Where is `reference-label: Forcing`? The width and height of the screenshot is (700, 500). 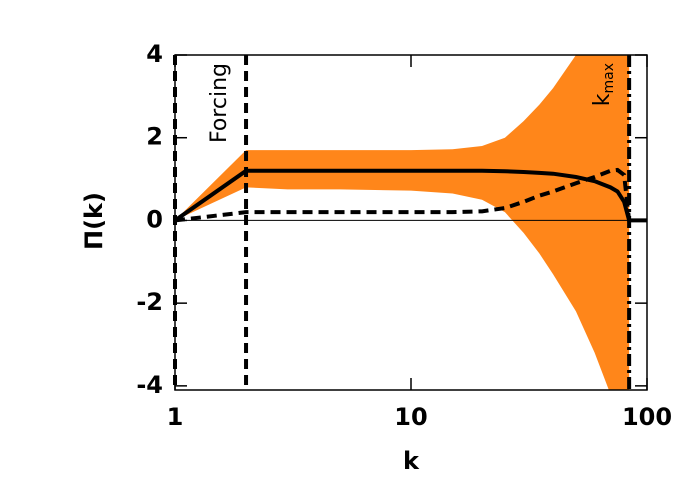
reference-label: Forcing is located at coordinates (219, 103).